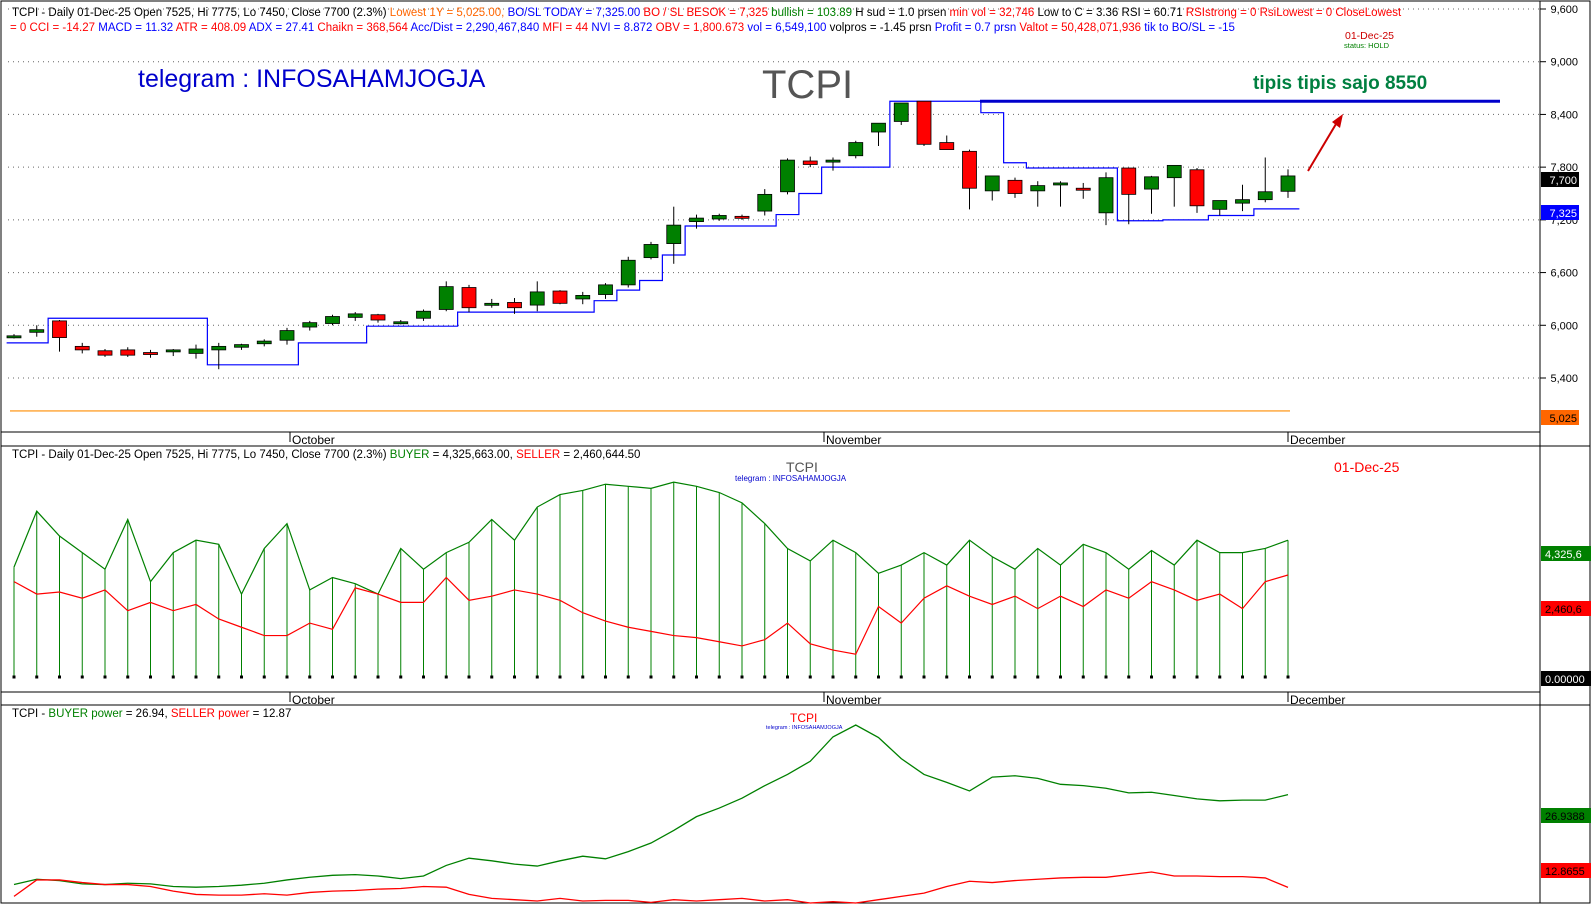 This screenshot has height=909, width=1591. I want to click on info-part: MACD = 11.32, so click(136, 28).